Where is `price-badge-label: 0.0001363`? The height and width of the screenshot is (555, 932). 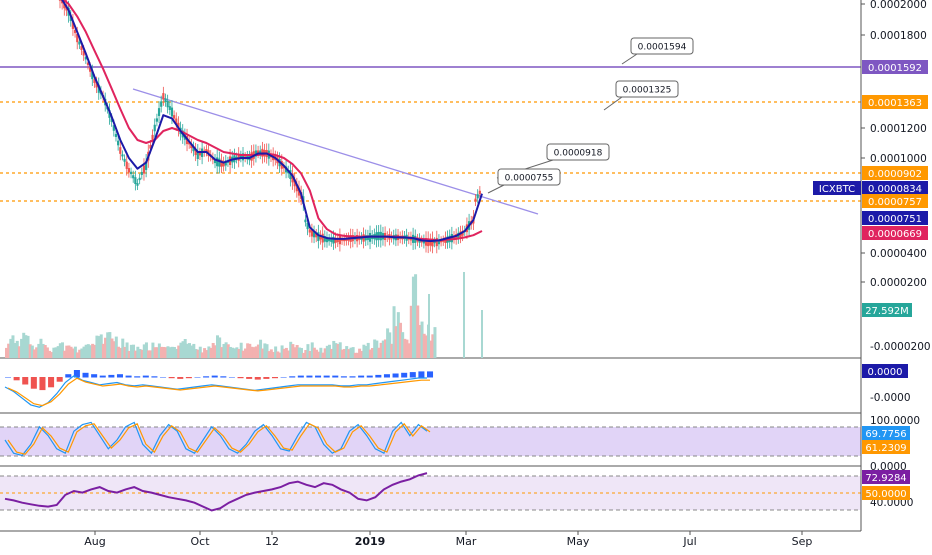 price-badge-label: 0.0001363 is located at coordinates (895, 103).